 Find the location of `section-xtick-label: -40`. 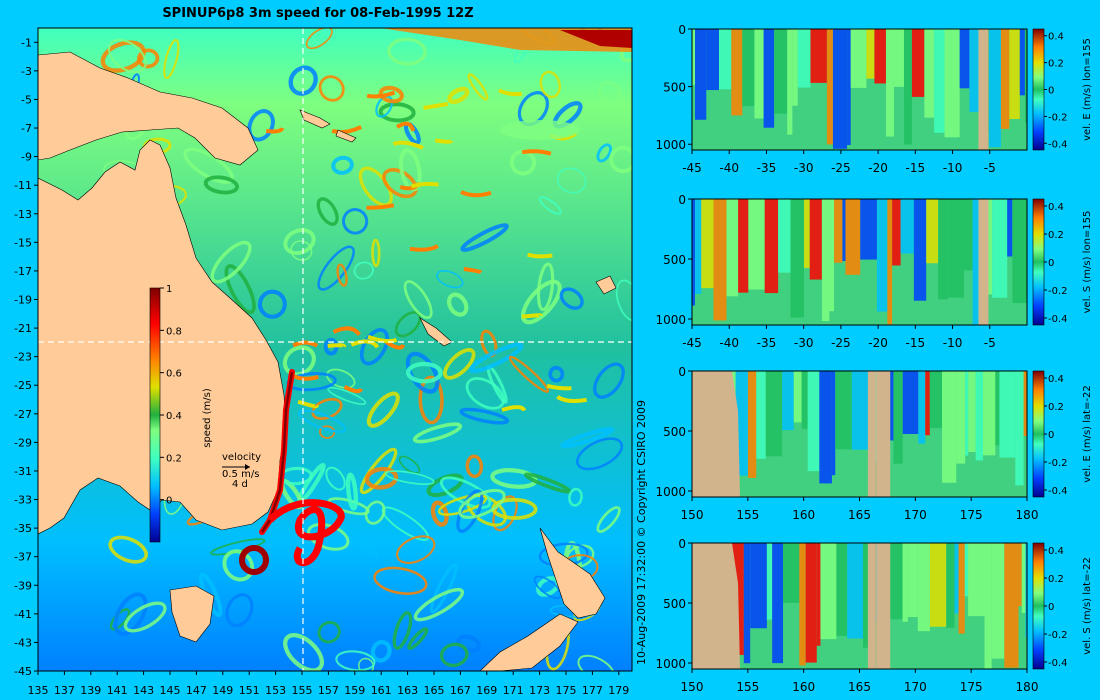

section-xtick-label: -40 is located at coordinates (729, 343).